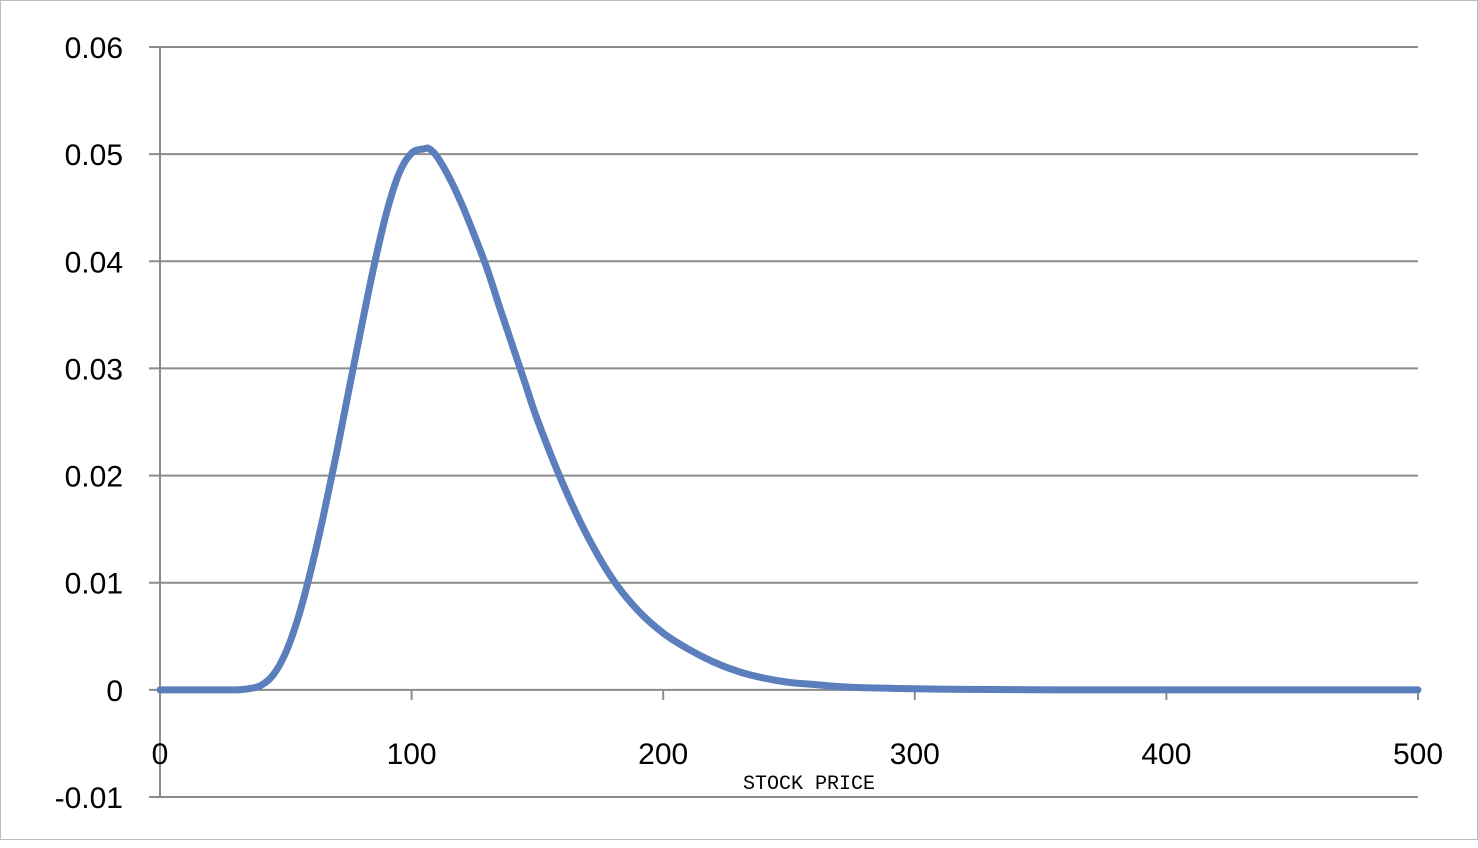 This screenshot has height=848, width=1478. I want to click on y-tick-label: 0.03, so click(94, 369).